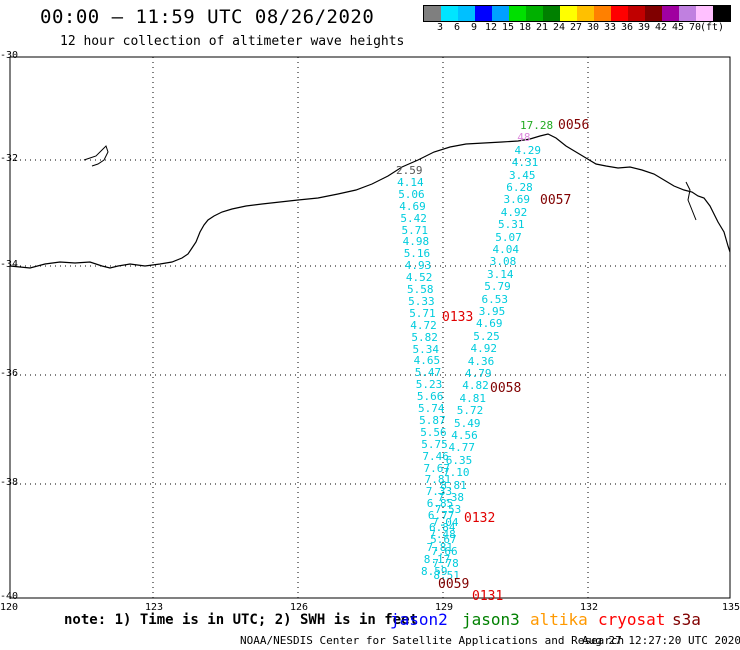 The image size is (740, 650). What do you see at coordinates (439, 492) in the screenshot?
I see `wave-height-value: 7.33` at bounding box center [439, 492].